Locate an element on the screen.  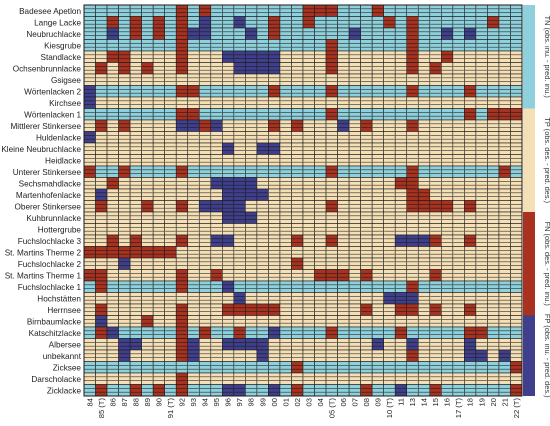
row-label: St. Martins Therme 1 is located at coordinates (43, 275).